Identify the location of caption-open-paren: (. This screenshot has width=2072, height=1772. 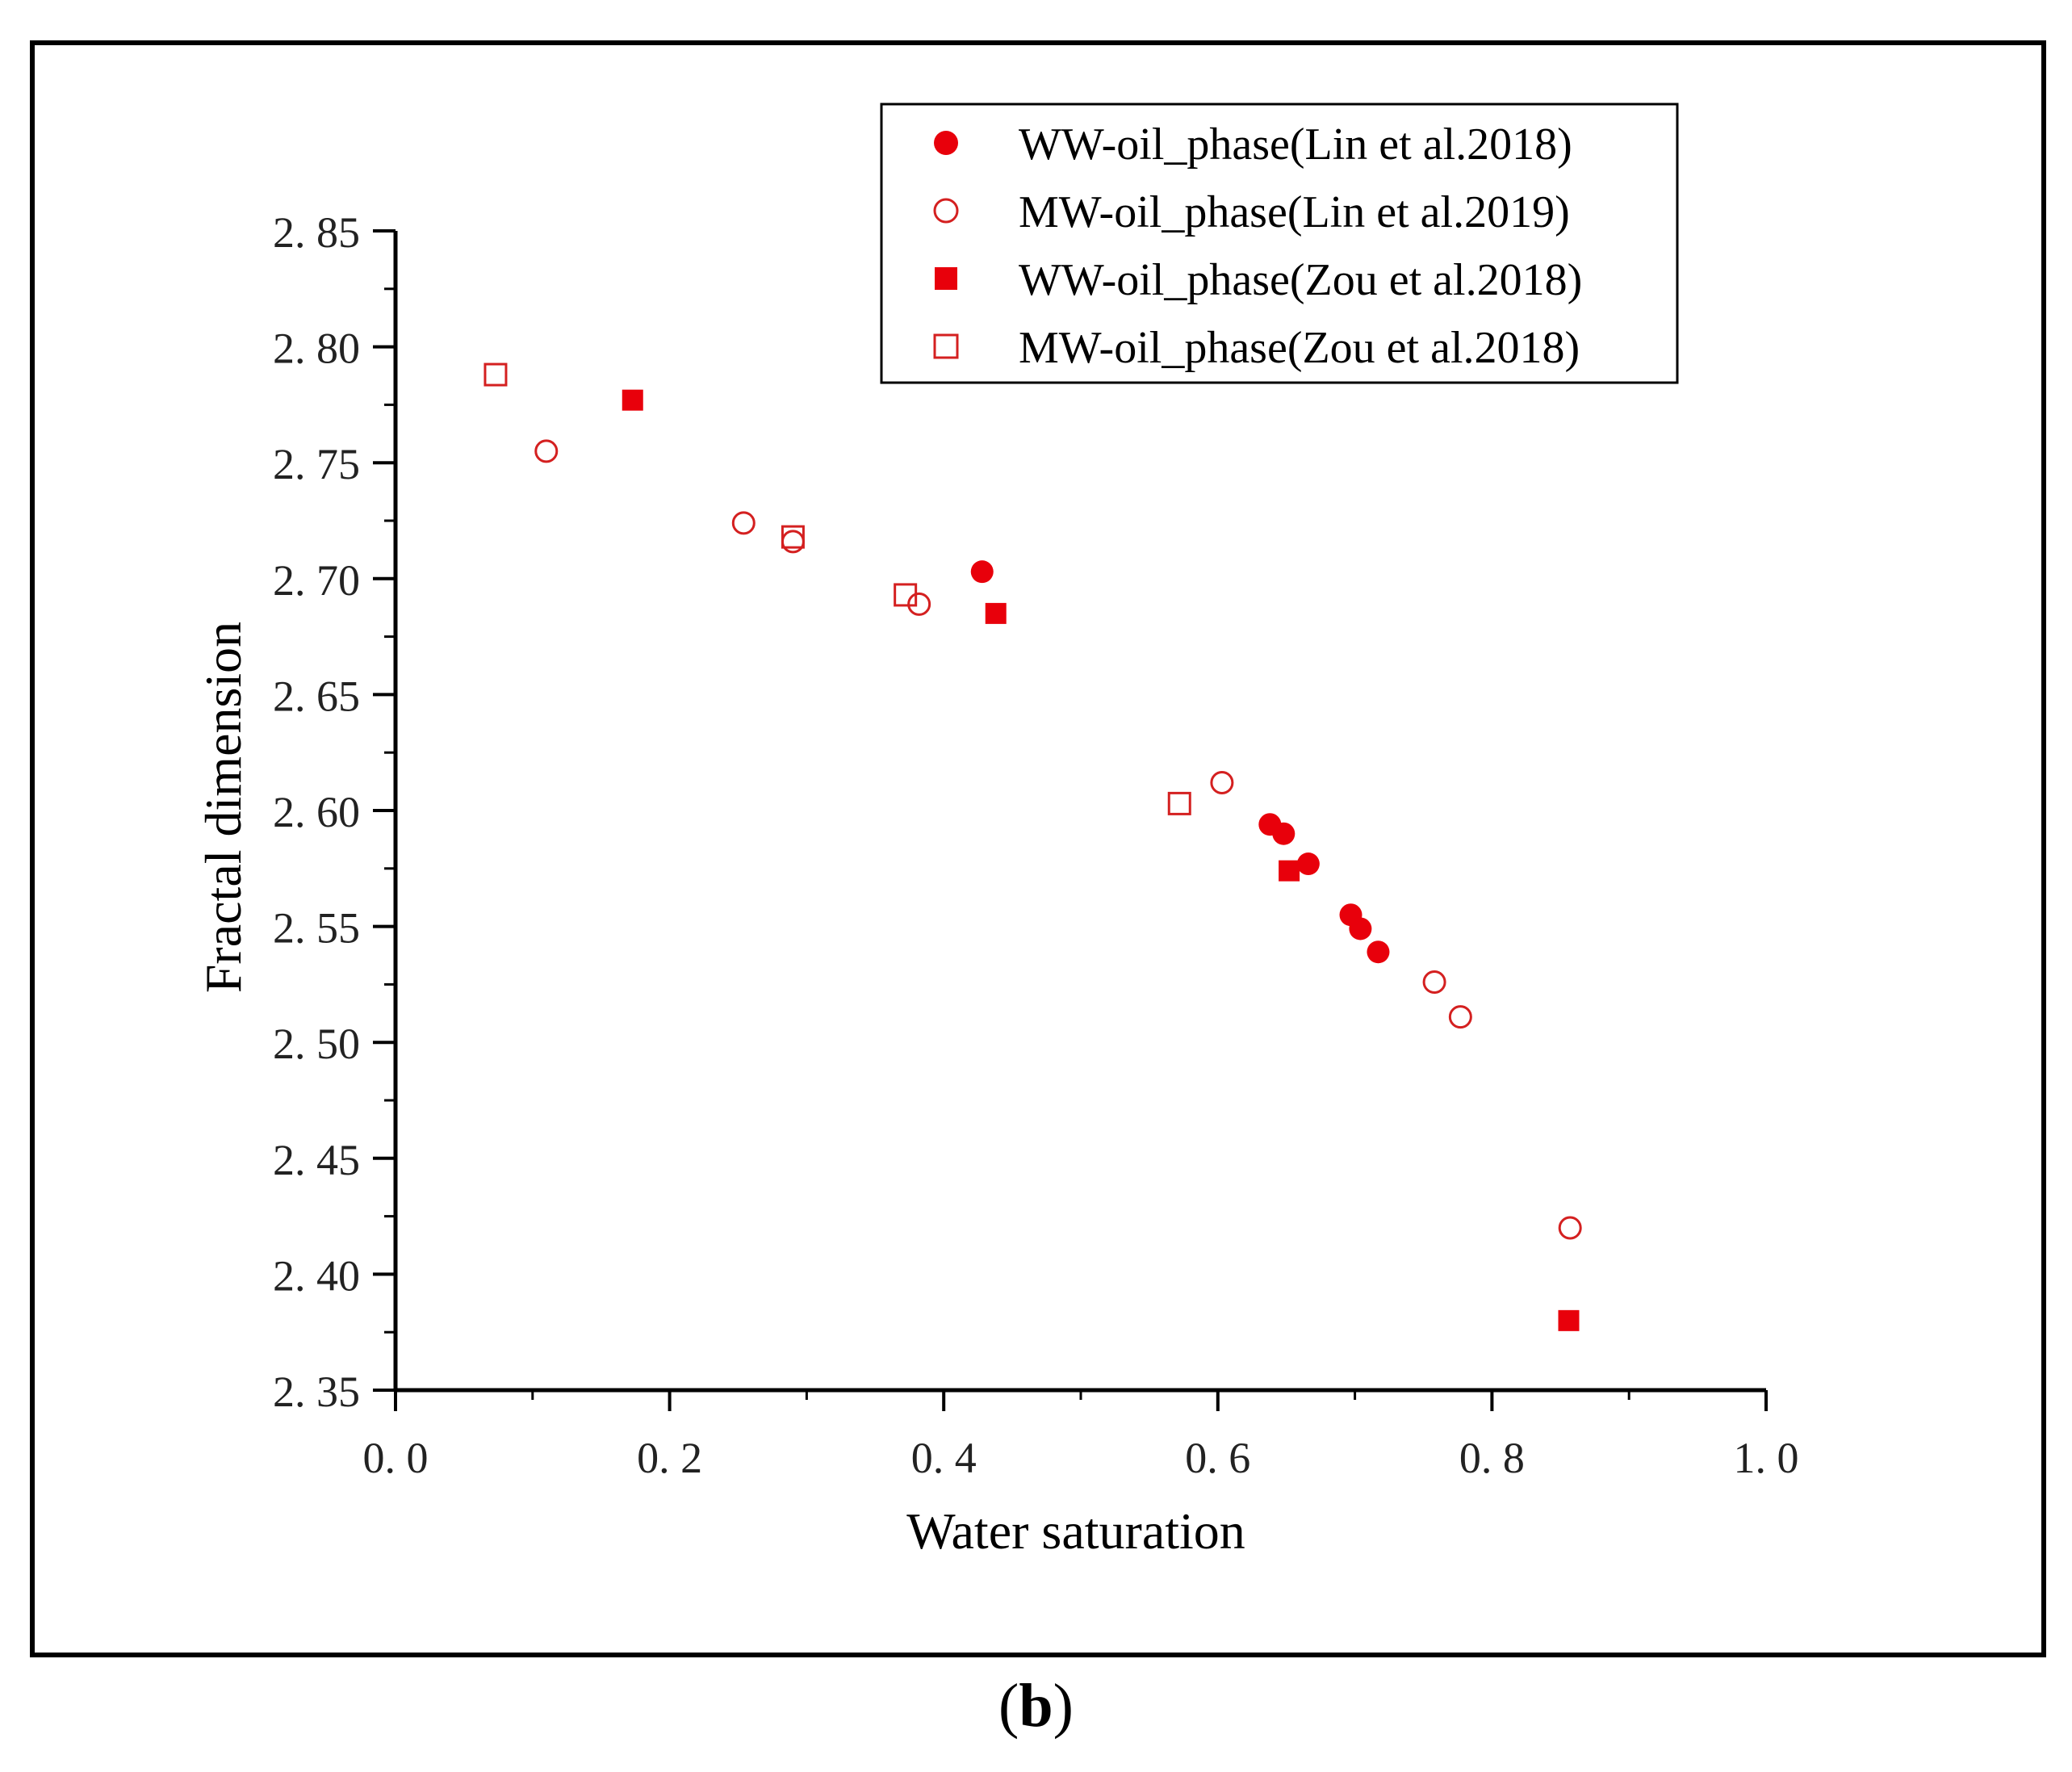
(1008, 1706).